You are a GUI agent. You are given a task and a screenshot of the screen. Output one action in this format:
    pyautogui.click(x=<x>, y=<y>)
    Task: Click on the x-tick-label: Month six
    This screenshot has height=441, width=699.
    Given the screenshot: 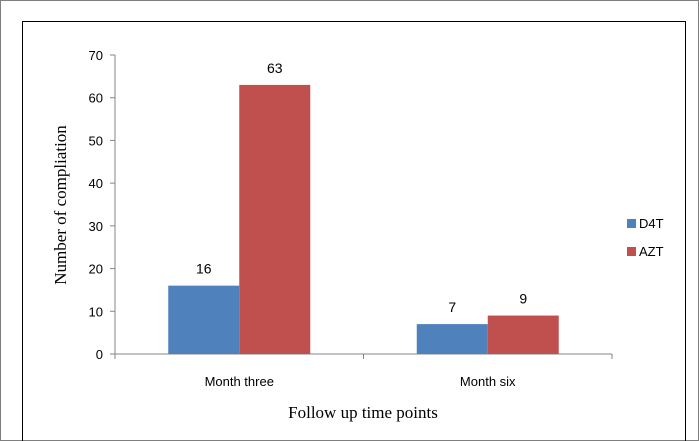 What is the action you would take?
    pyautogui.click(x=488, y=381)
    